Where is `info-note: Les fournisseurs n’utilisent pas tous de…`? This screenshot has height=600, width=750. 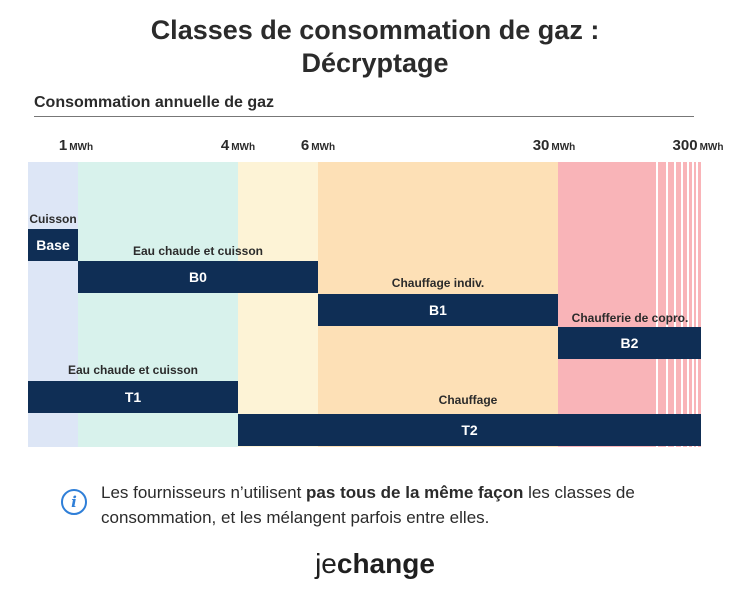 info-note: Les fournisseurs n’utilisent pas tous de… is located at coordinates (368, 505).